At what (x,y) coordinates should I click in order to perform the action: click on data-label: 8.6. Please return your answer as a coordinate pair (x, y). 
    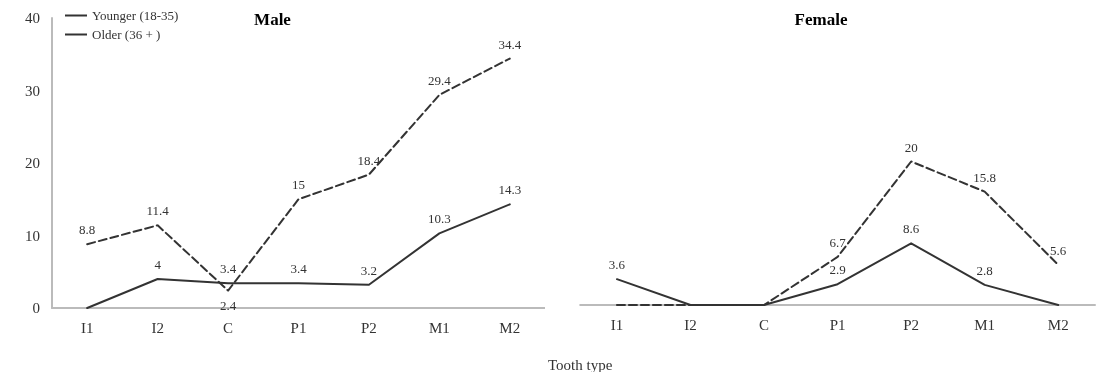
    Looking at the image, I should click on (911, 229).